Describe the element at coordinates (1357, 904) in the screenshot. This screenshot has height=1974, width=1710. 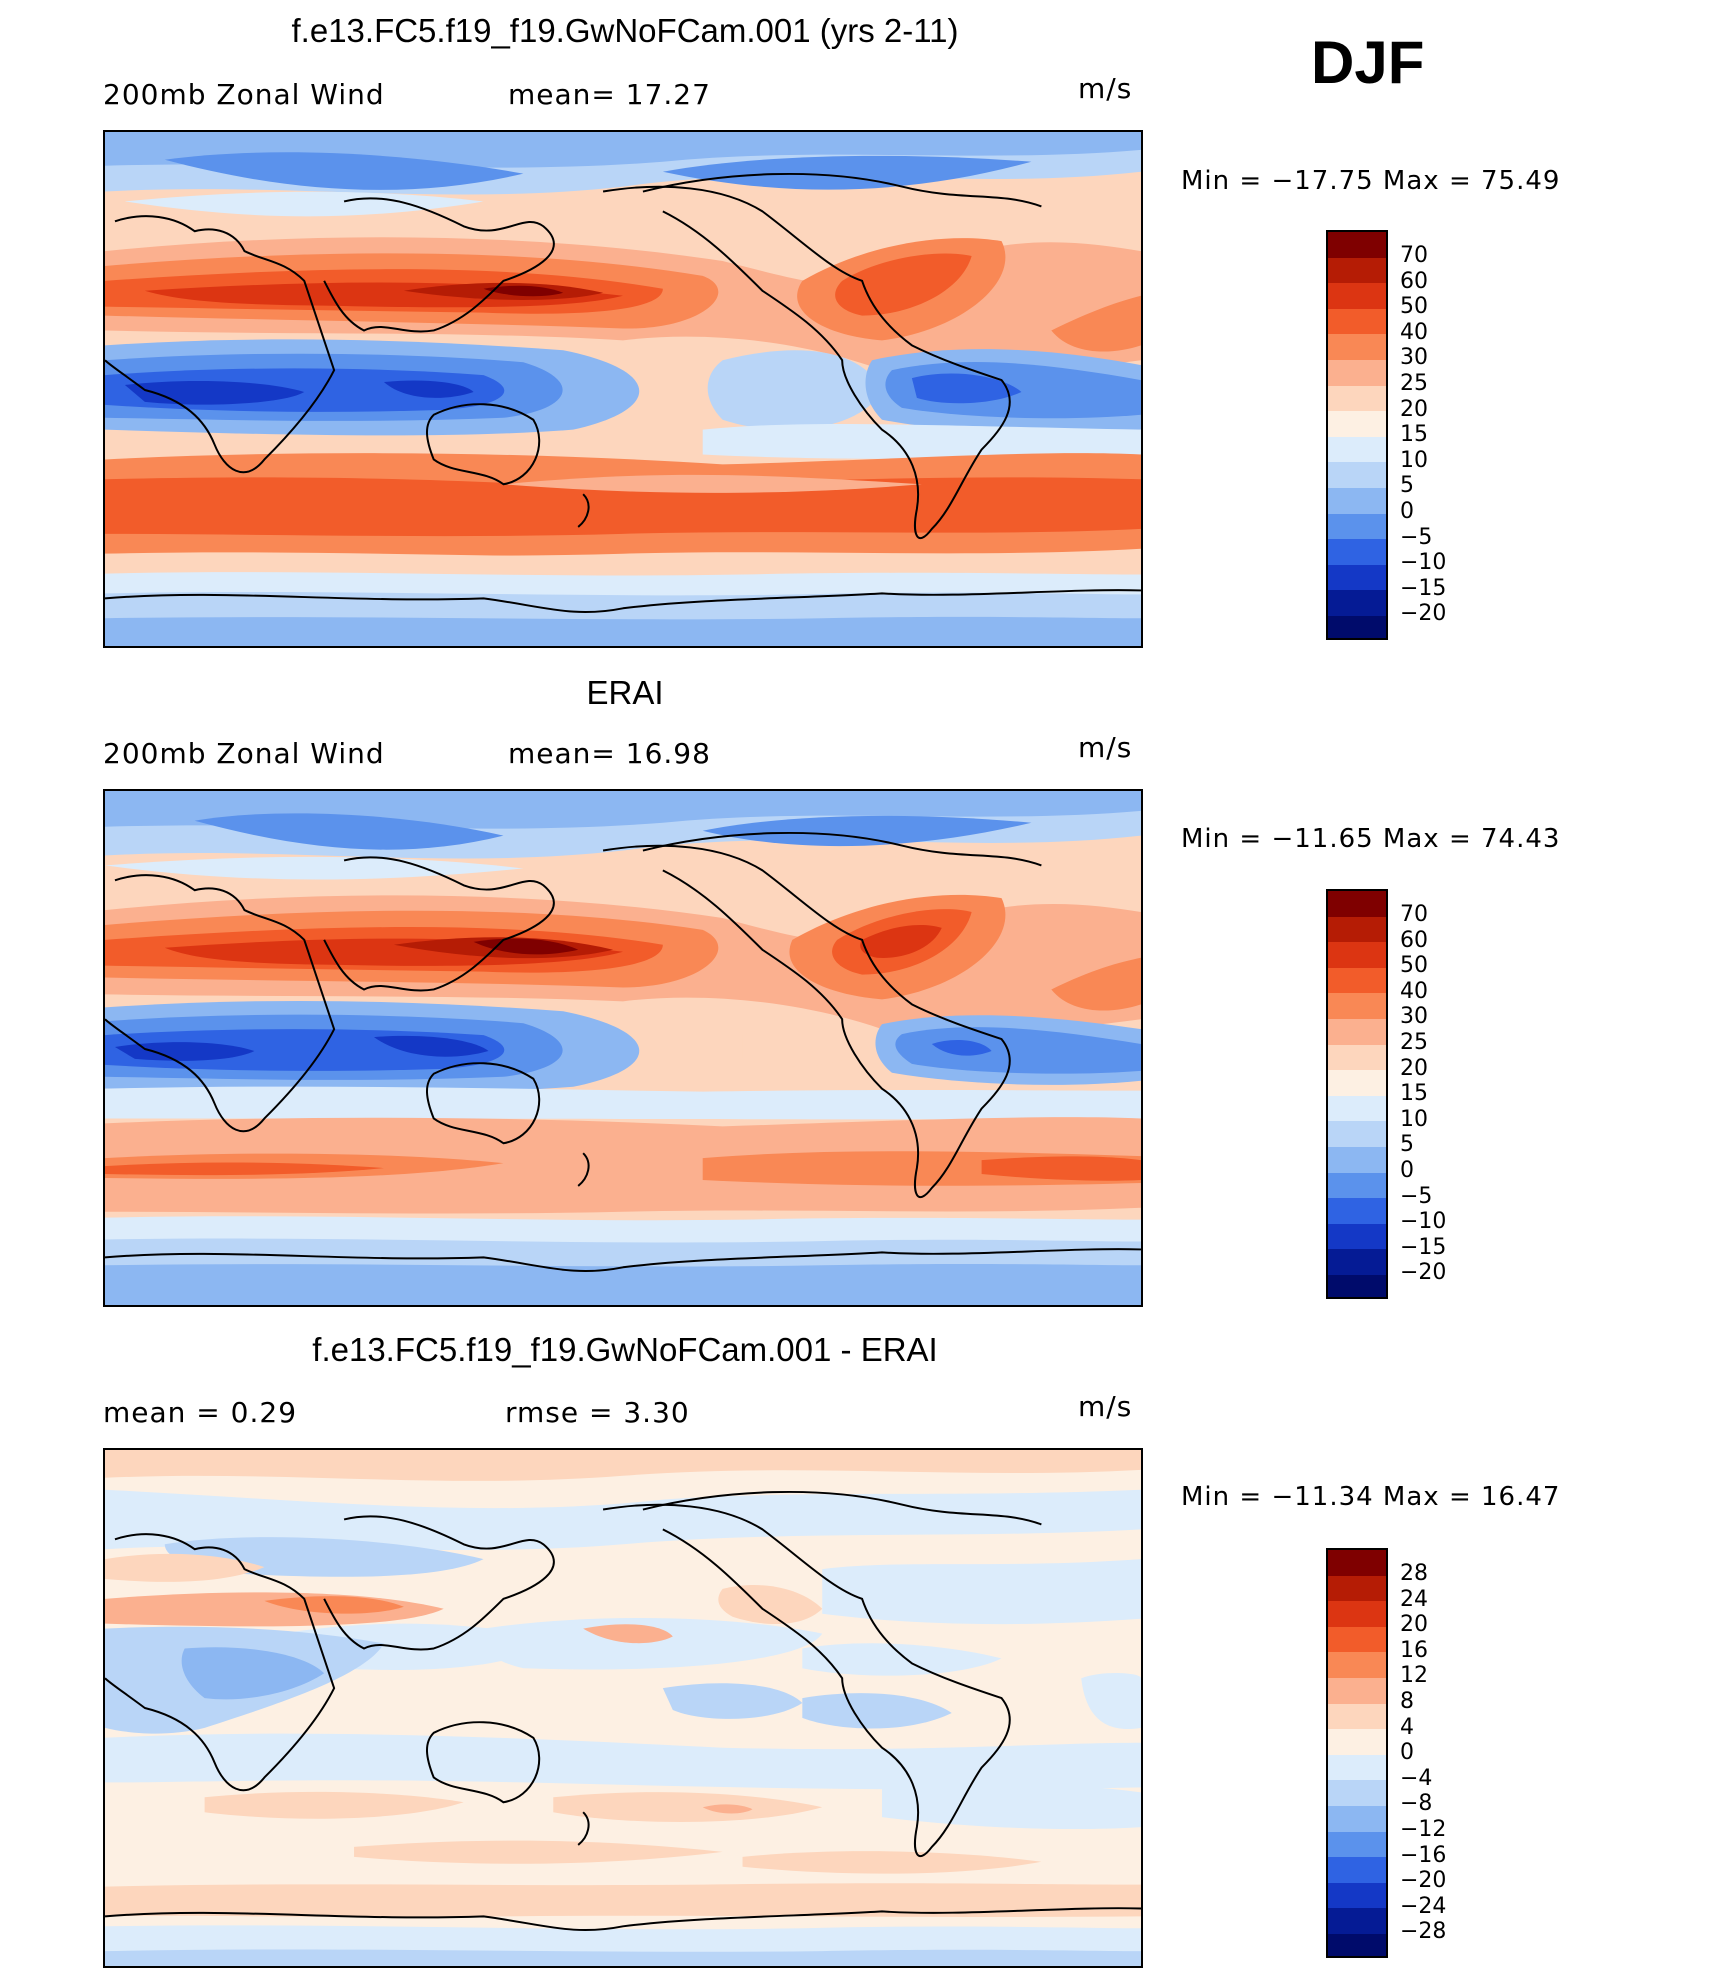
I see `panel2-colorbar-swatch-70plus` at that location.